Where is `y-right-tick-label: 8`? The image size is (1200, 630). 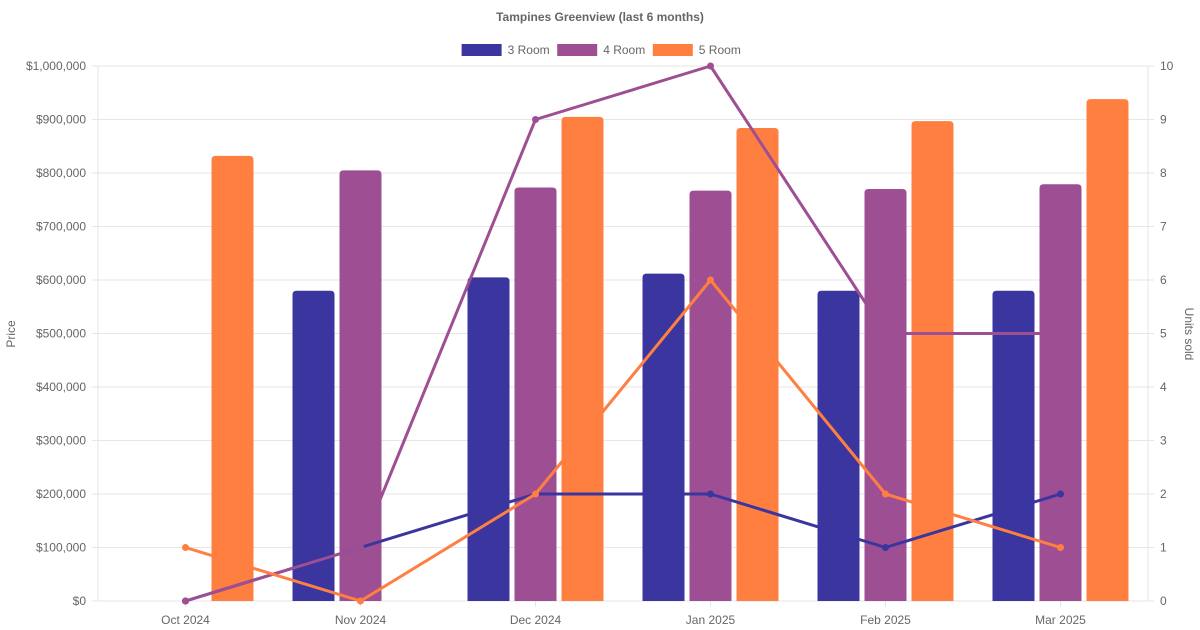 y-right-tick-label: 8 is located at coordinates (1163, 173).